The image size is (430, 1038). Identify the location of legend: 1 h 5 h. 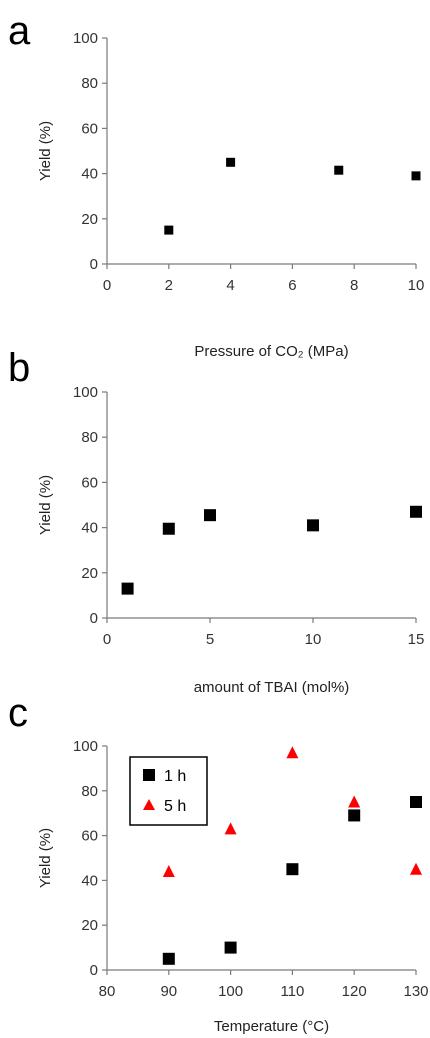
(168, 791).